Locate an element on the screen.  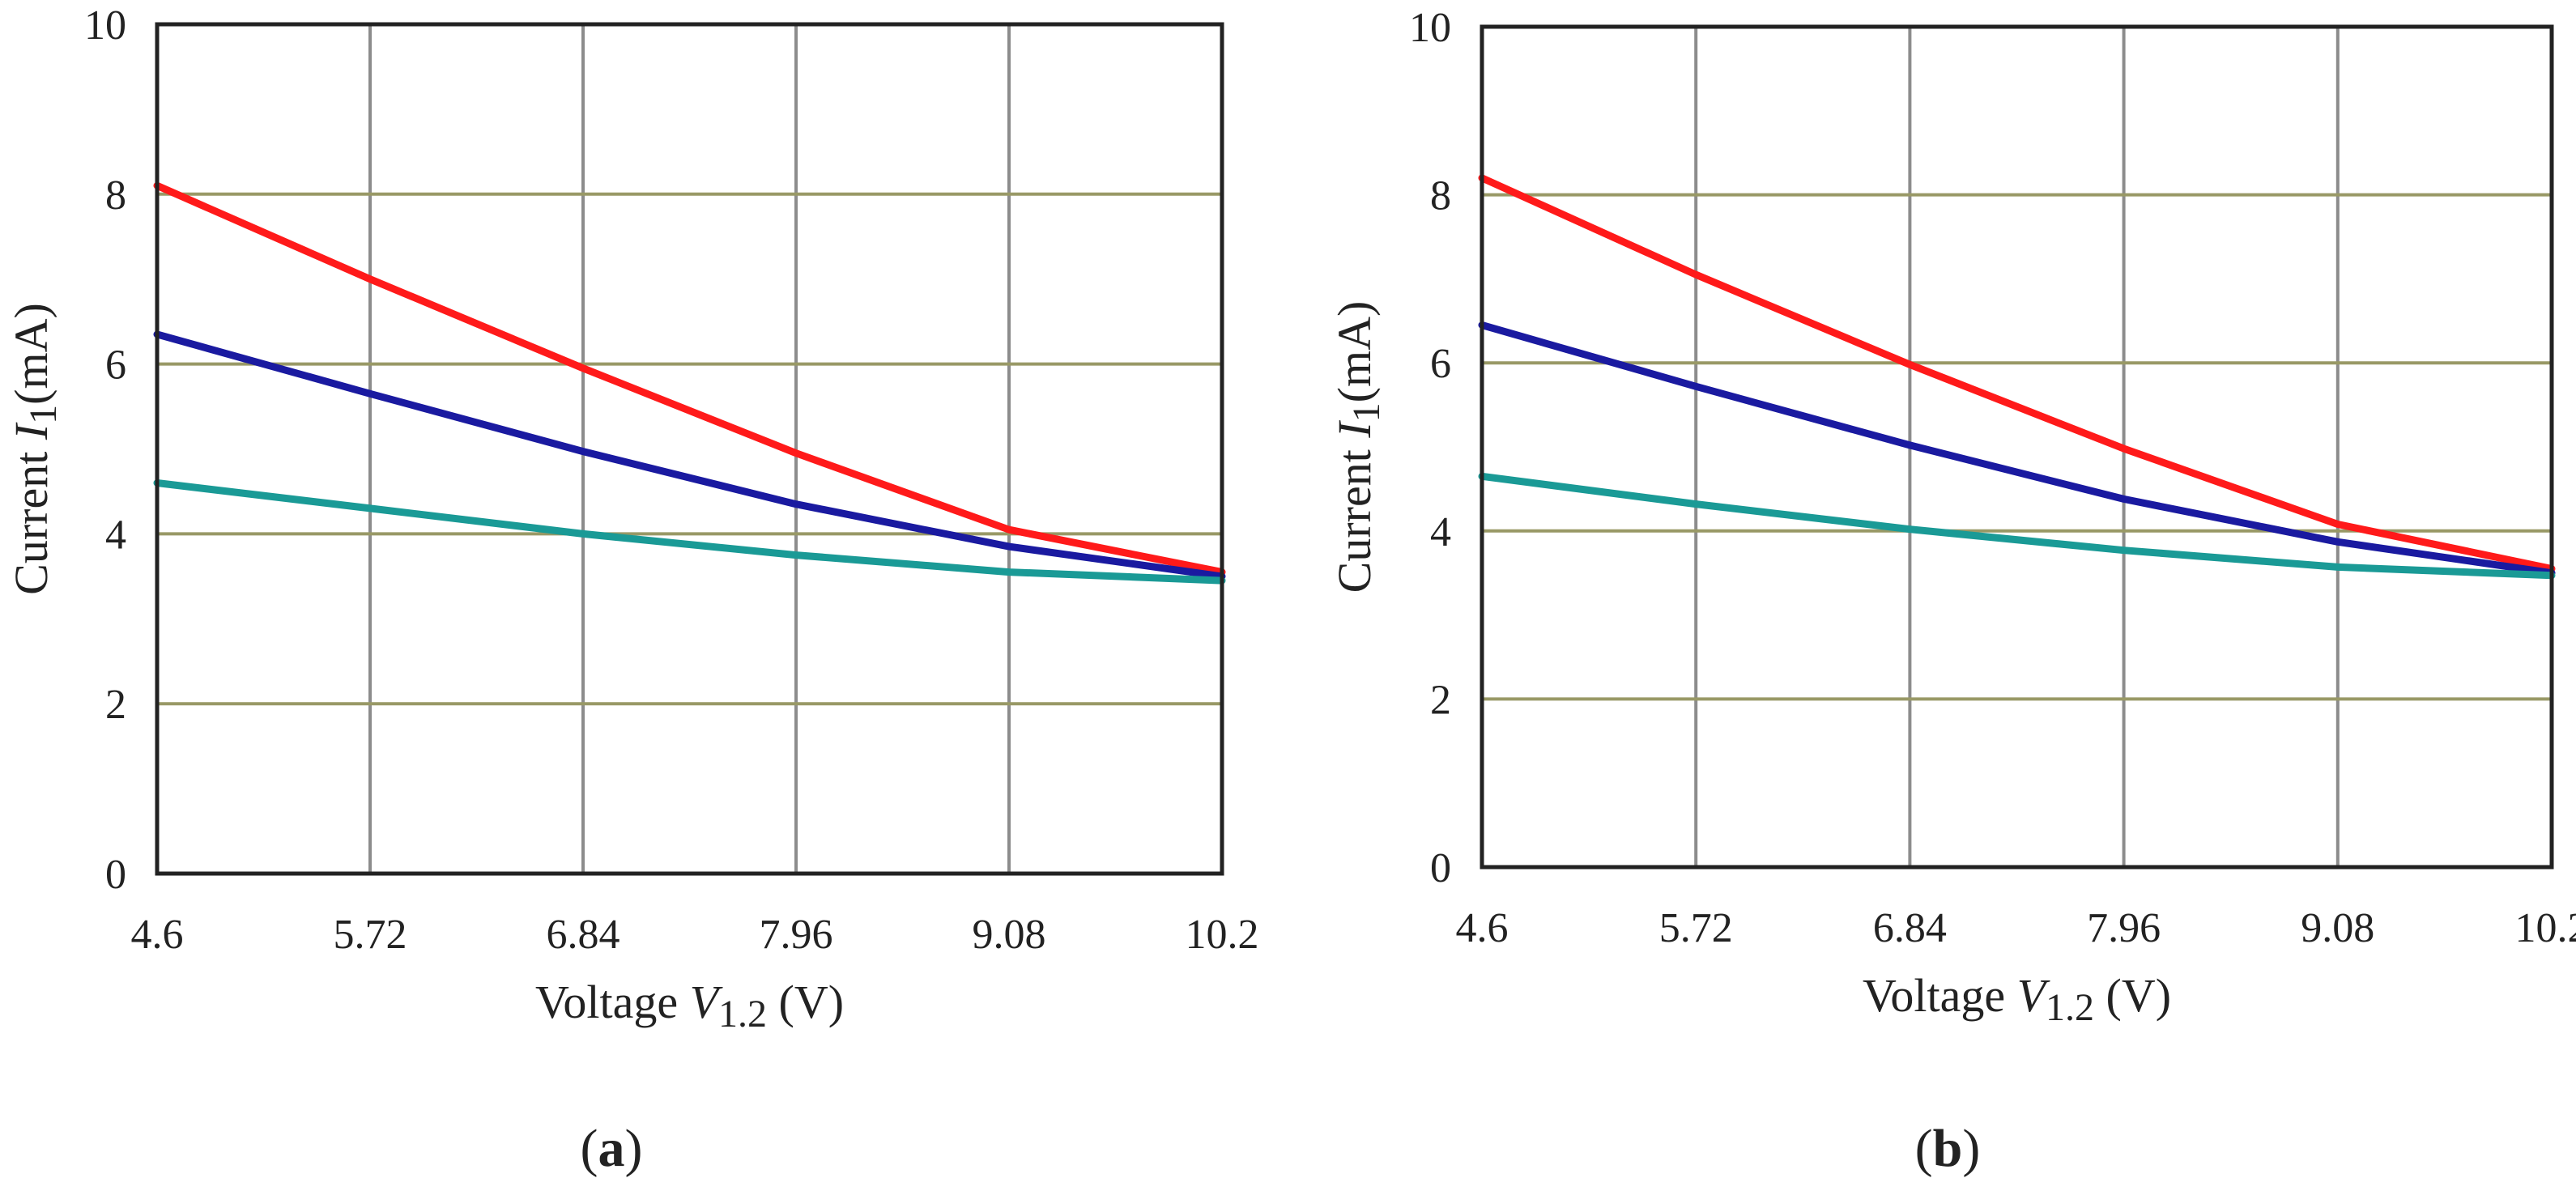
panel-caption: (a) is located at coordinates (612, 1148).